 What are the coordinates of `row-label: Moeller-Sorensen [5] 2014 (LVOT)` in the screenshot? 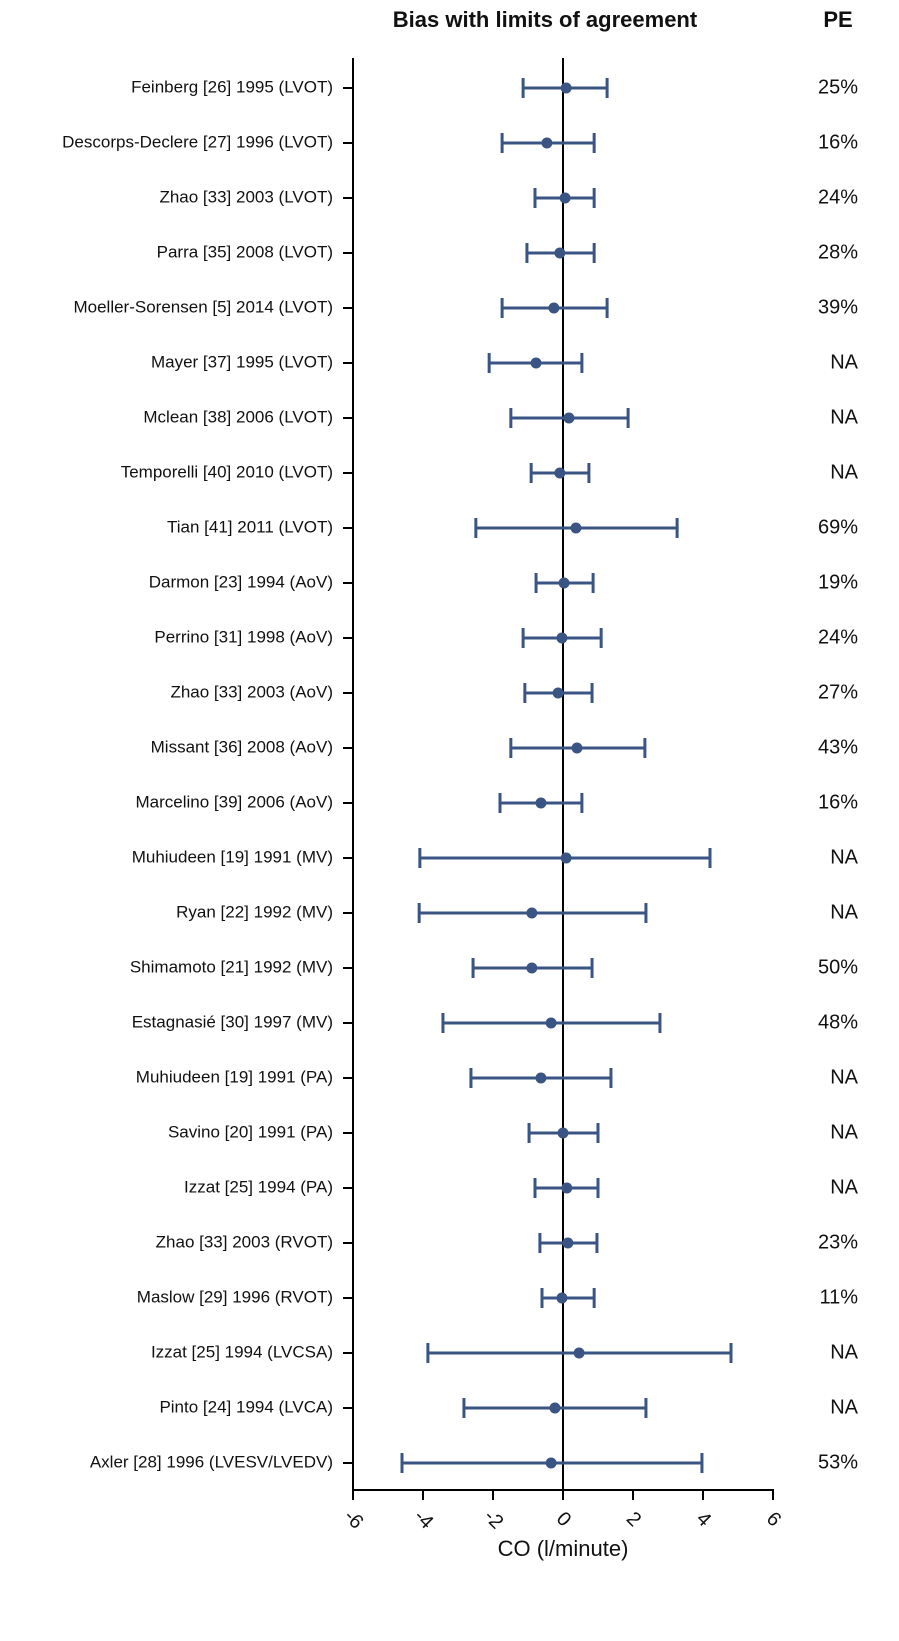 It's located at (203, 306).